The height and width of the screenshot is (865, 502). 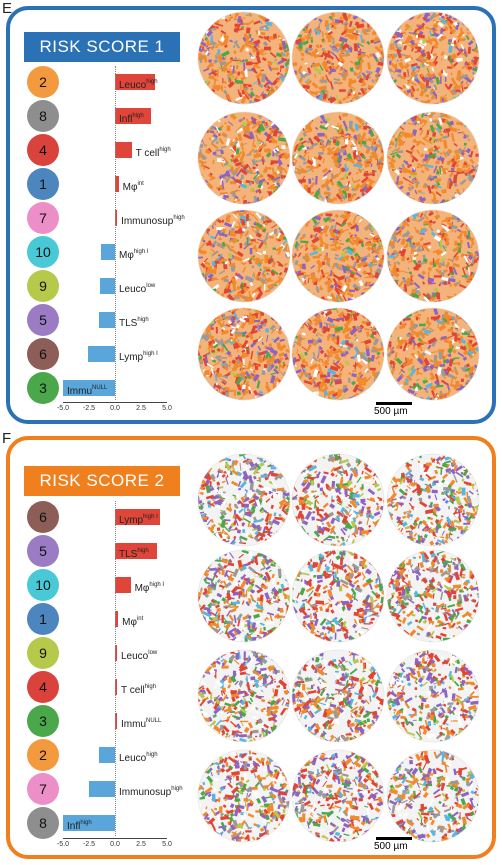 I want to click on x-tick-label: -2.5, so click(x=89, y=408).